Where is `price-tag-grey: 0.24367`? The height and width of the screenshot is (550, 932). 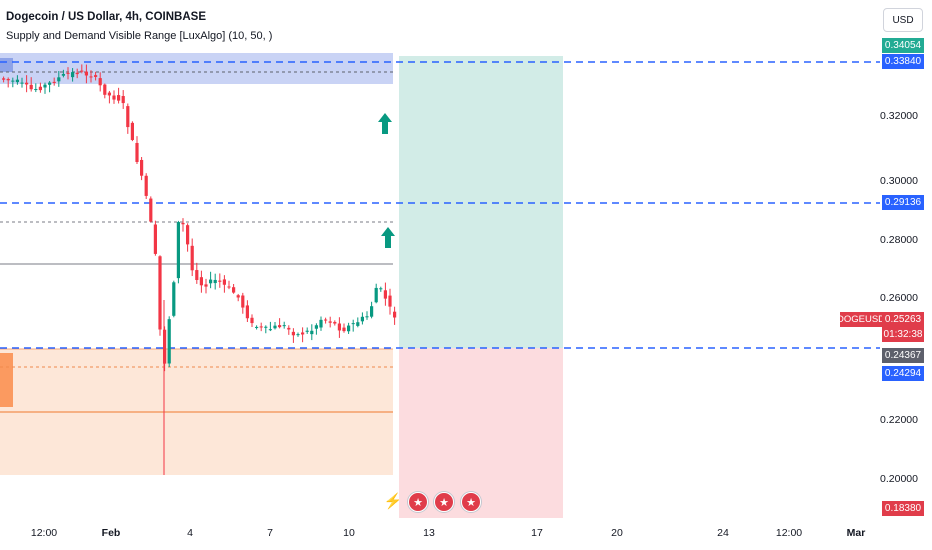 price-tag-grey: 0.24367 is located at coordinates (903, 355).